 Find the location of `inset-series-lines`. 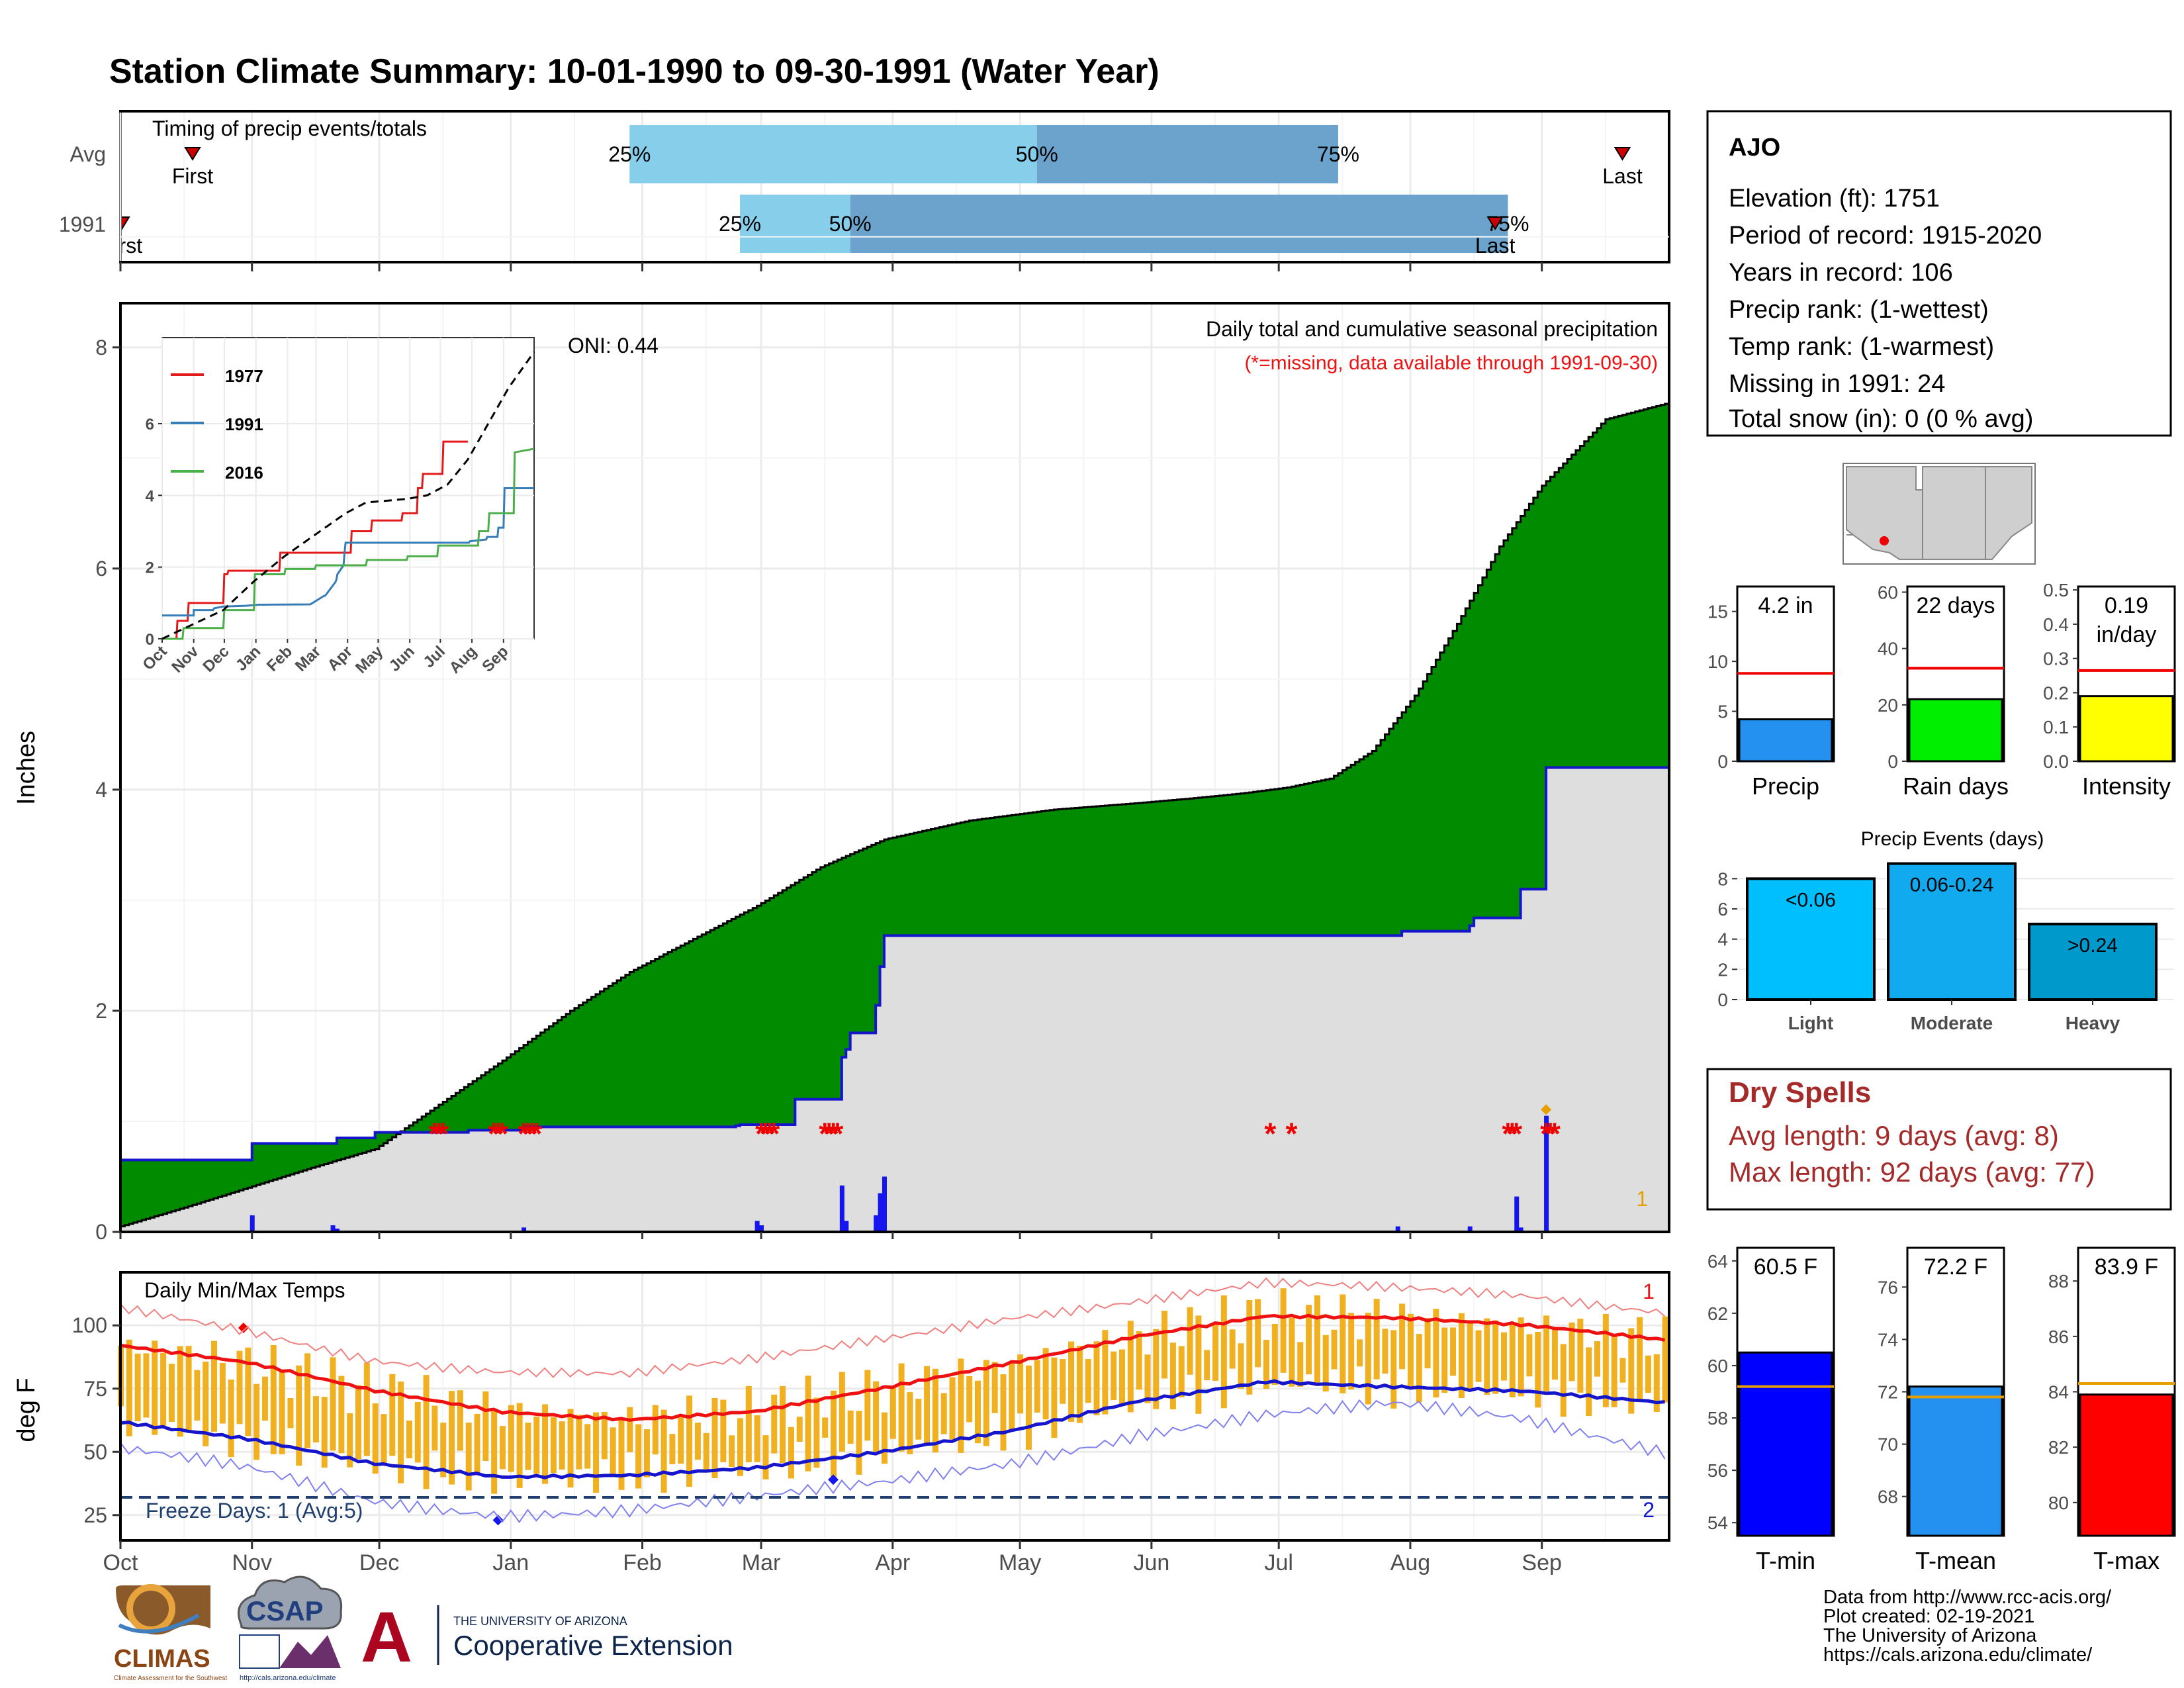

inset-series-lines is located at coordinates (348, 495).